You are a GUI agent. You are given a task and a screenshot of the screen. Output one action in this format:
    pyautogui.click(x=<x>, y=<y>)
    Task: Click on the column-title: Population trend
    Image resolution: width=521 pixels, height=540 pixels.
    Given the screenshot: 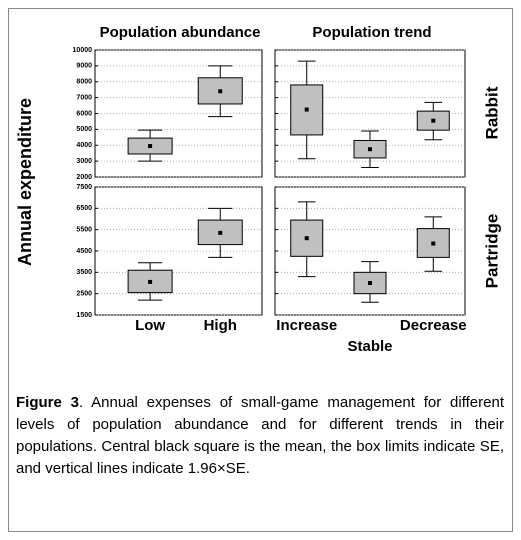 What is the action you would take?
    pyautogui.click(x=371, y=32)
    